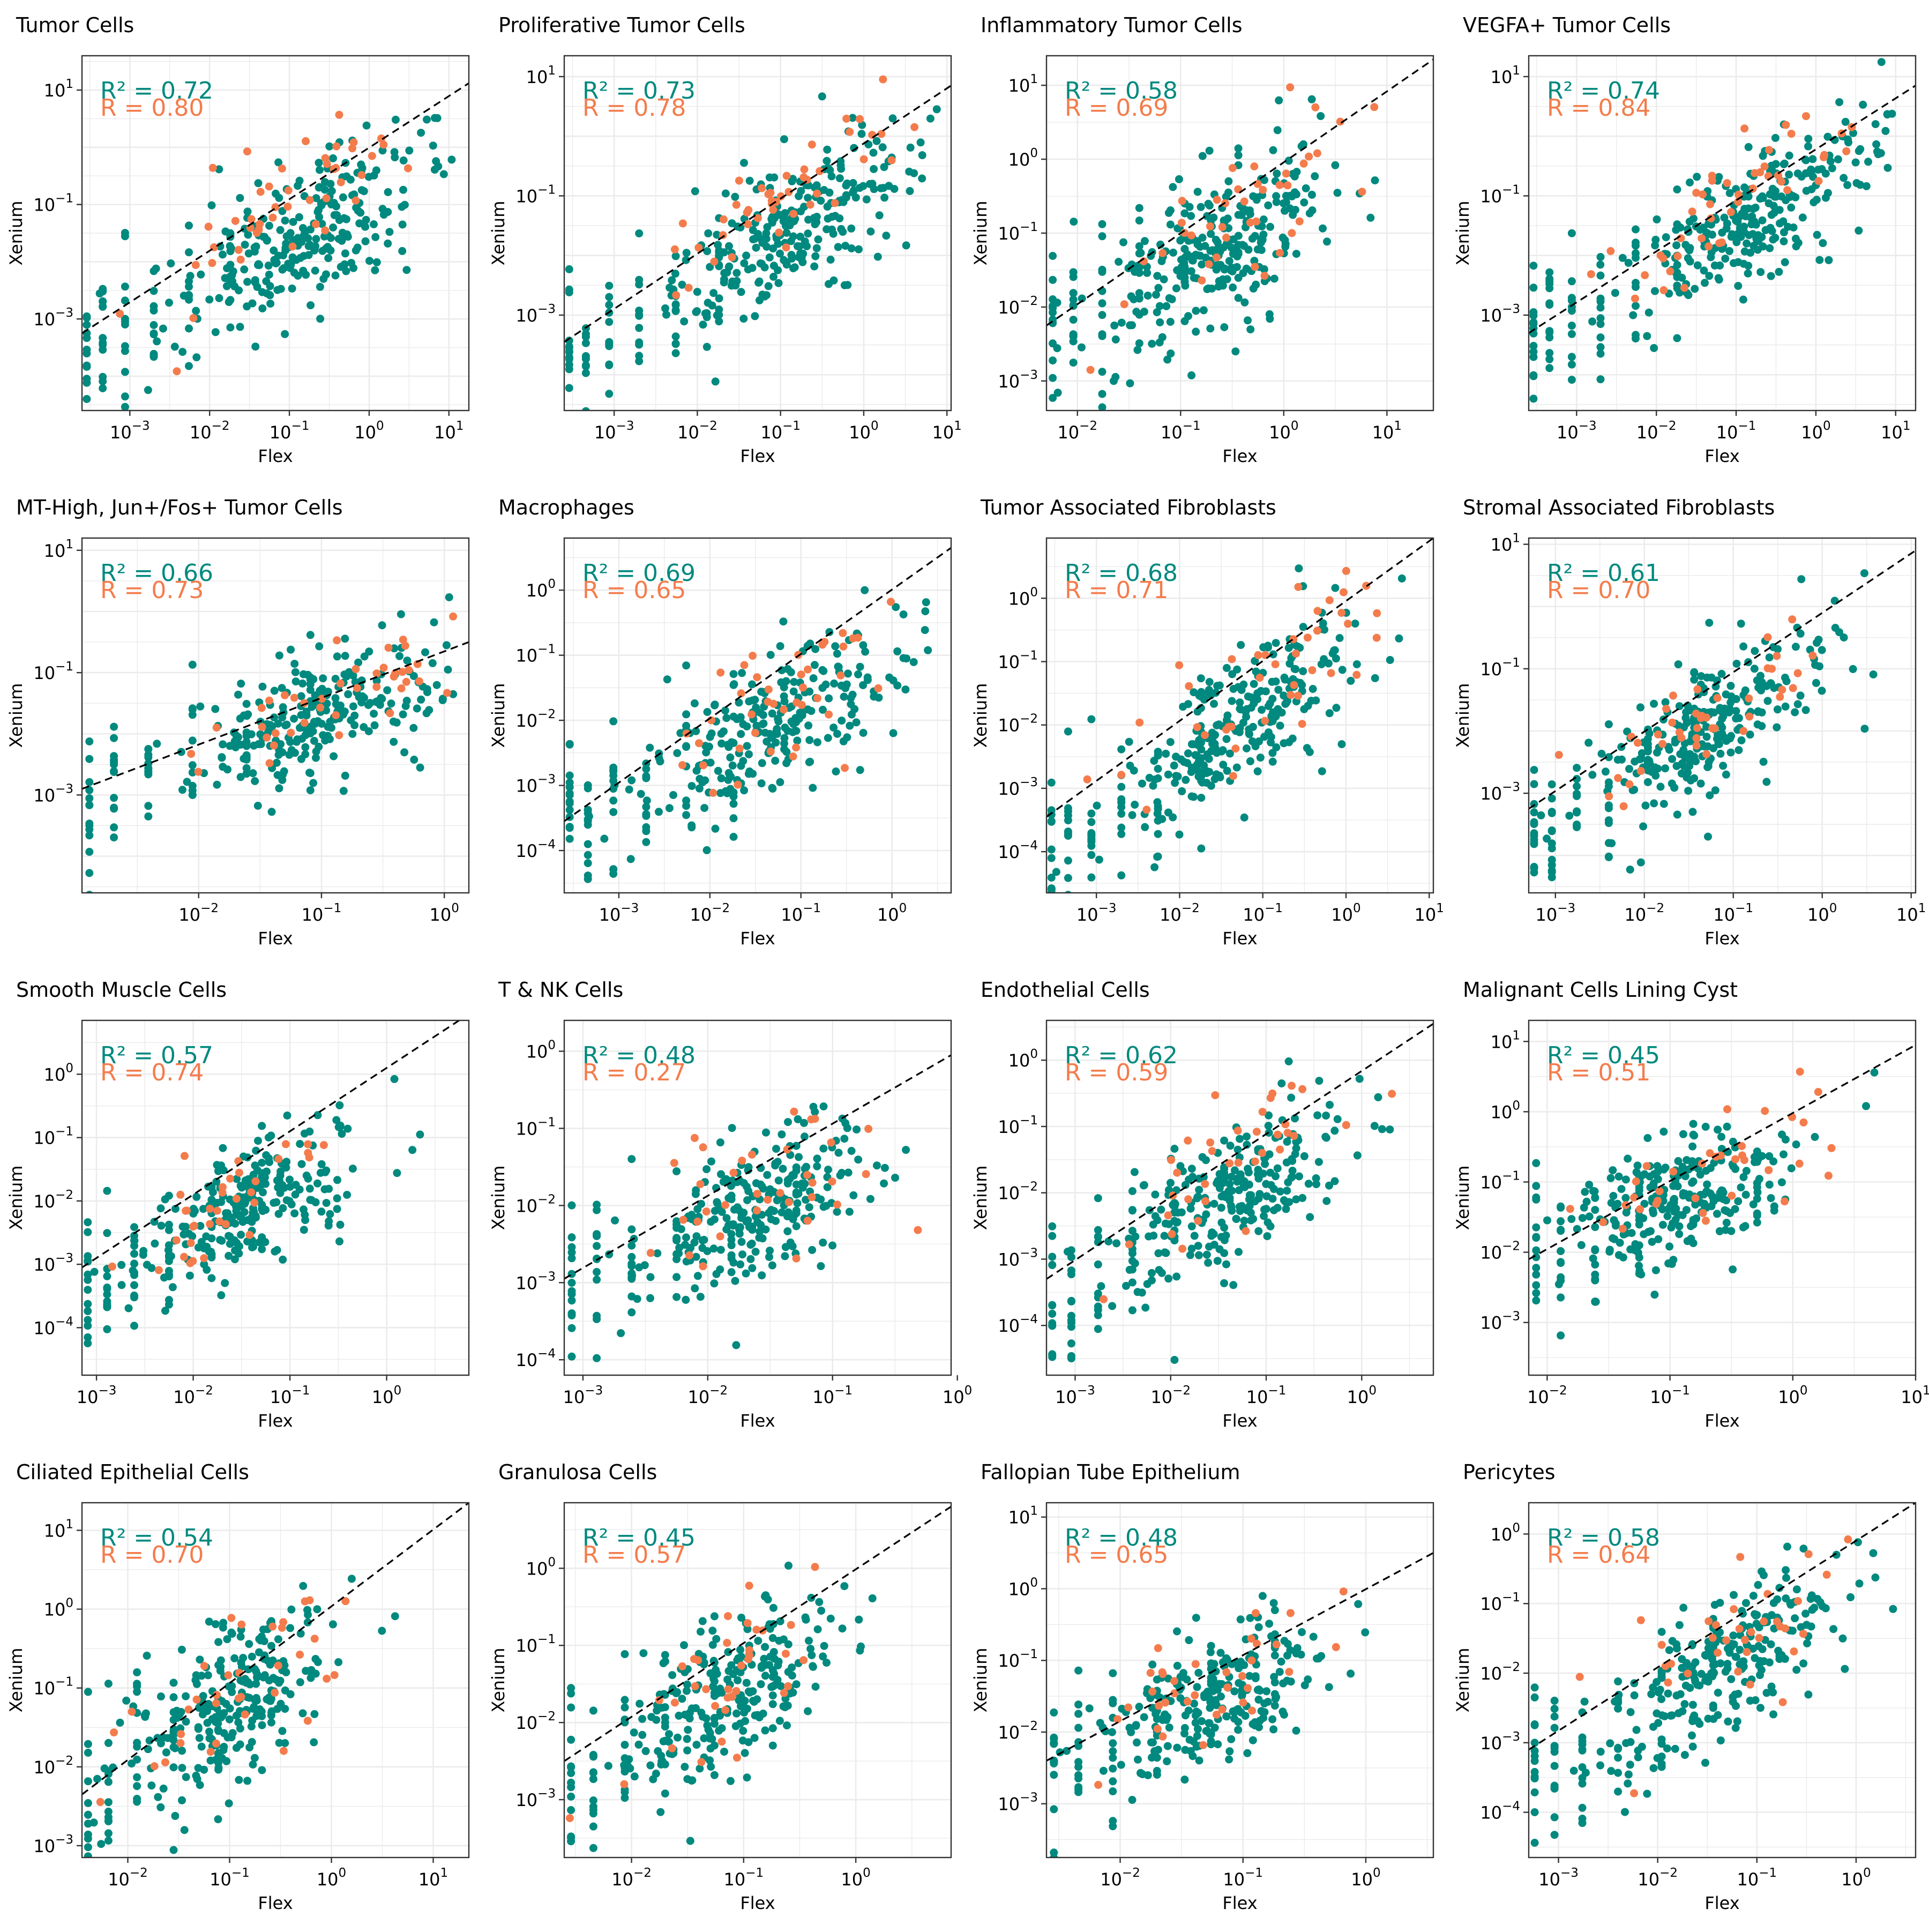 This screenshot has width=1929, height=1932. Describe the element at coordinates (1599, 1072) in the screenshot. I see `r-label: R = 0.51` at that location.